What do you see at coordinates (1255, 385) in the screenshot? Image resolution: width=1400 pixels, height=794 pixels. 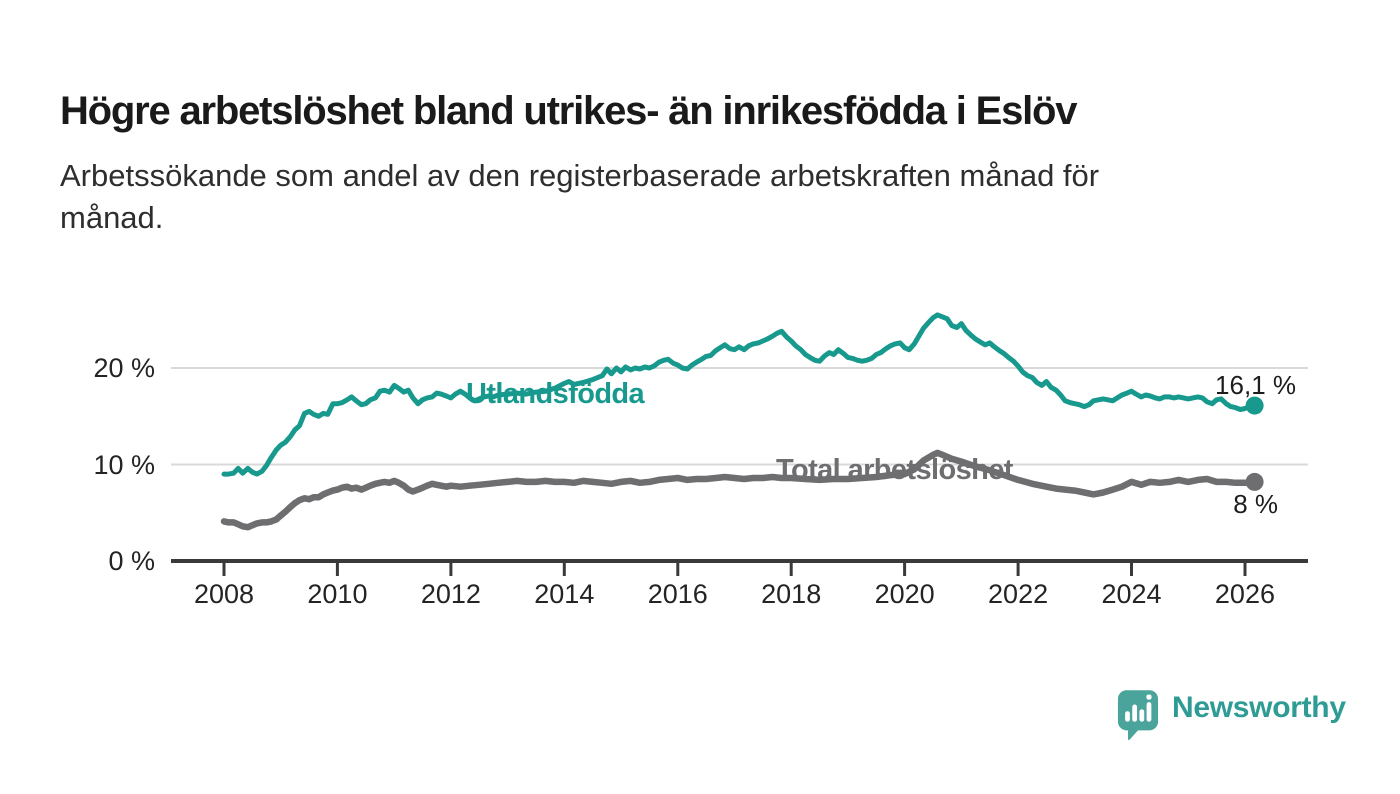 I see `end-value-label-utlandsfodda: 16,1 %` at bounding box center [1255, 385].